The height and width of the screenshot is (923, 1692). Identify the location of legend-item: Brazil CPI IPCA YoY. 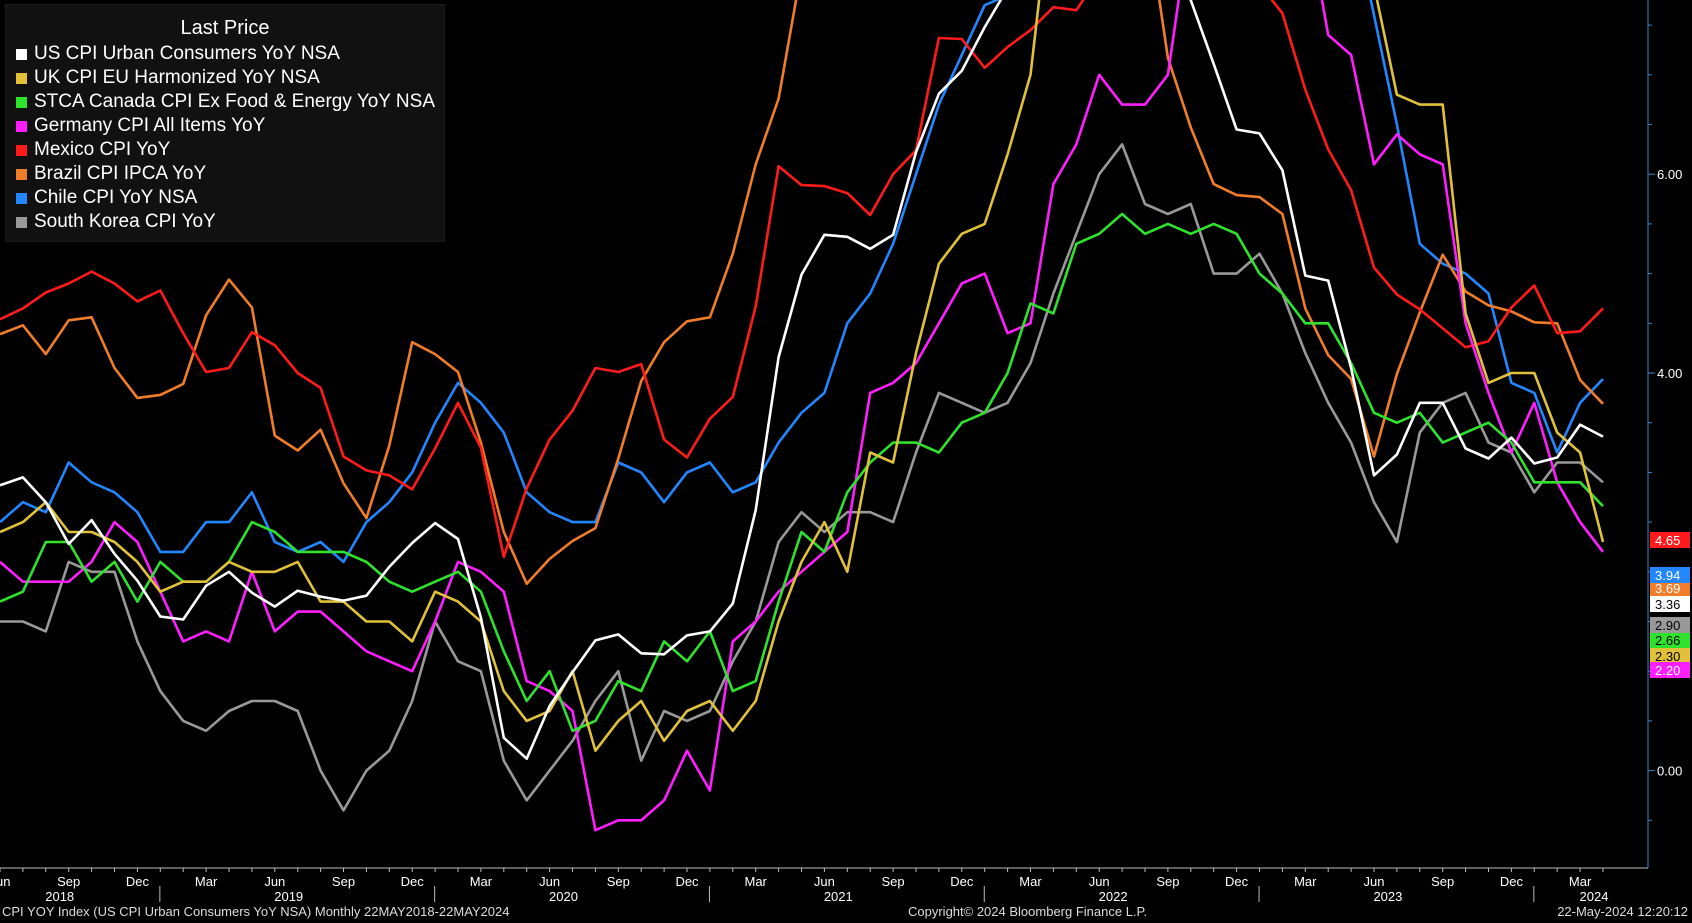
(225, 174).